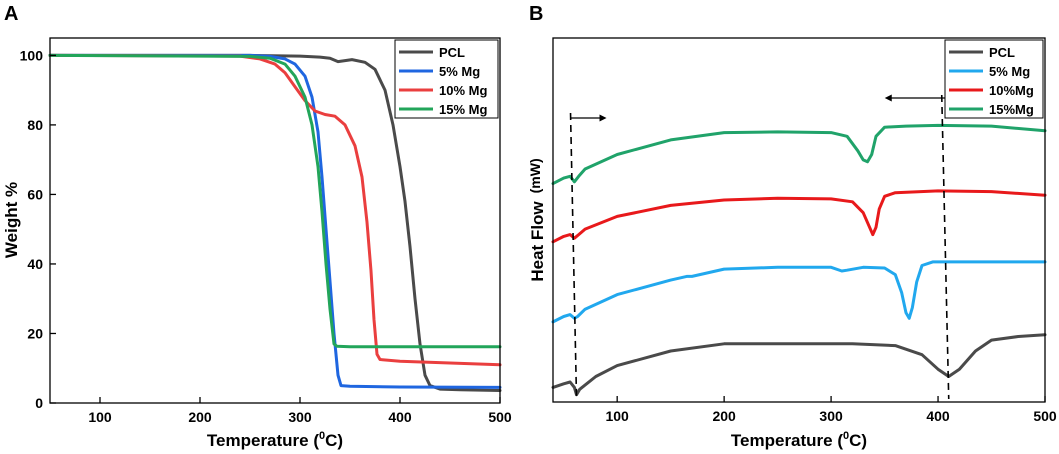  I want to click on panel-b-ticks: 100 200 300 400 500, so click(831, 410).